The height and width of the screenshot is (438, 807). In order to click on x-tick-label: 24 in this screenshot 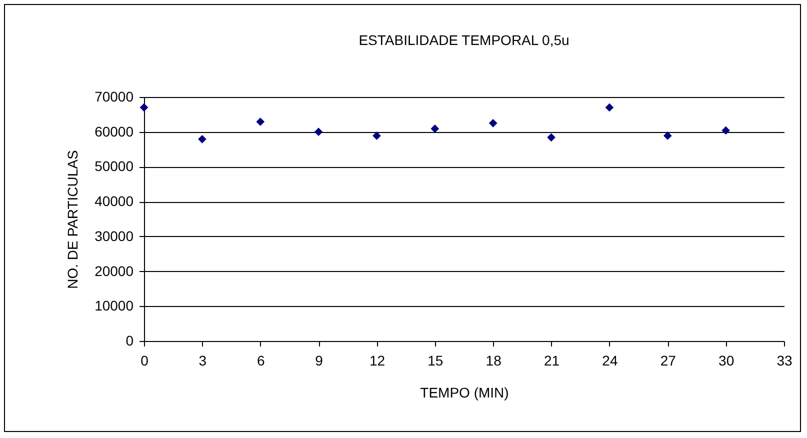, I will do `click(610, 360)`.